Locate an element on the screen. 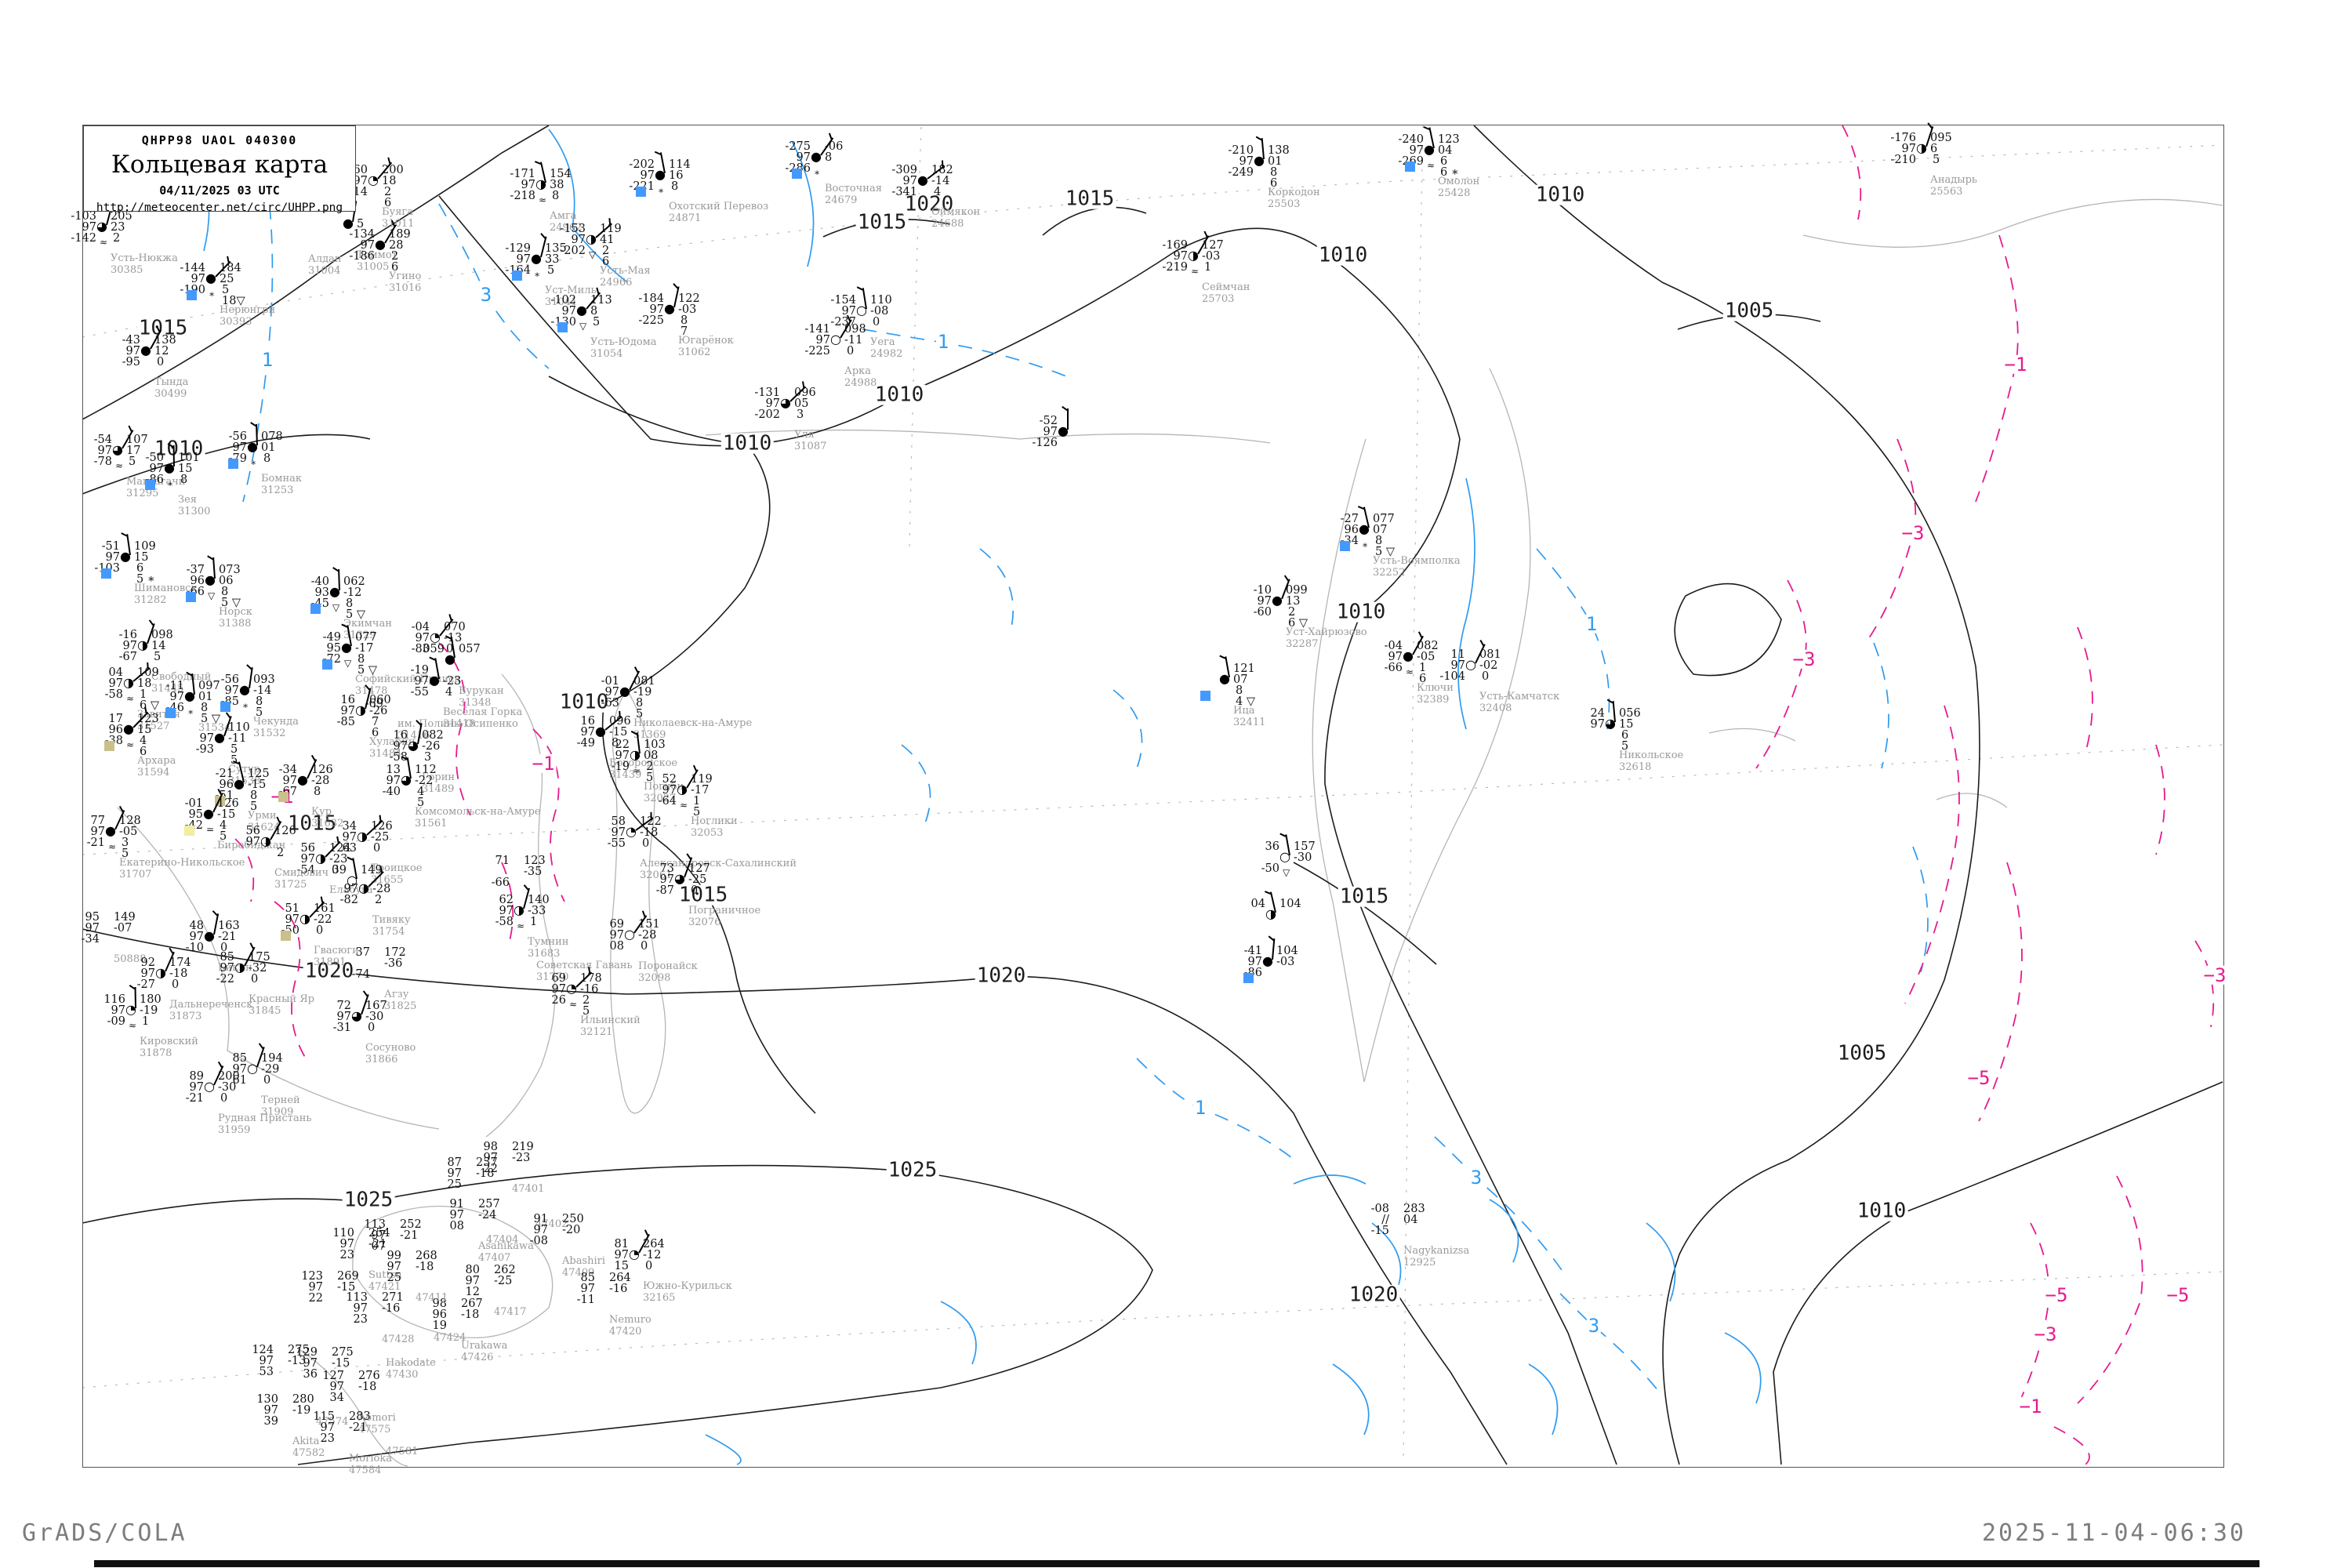  station-pressure: 280 is located at coordinates (303, 1399).